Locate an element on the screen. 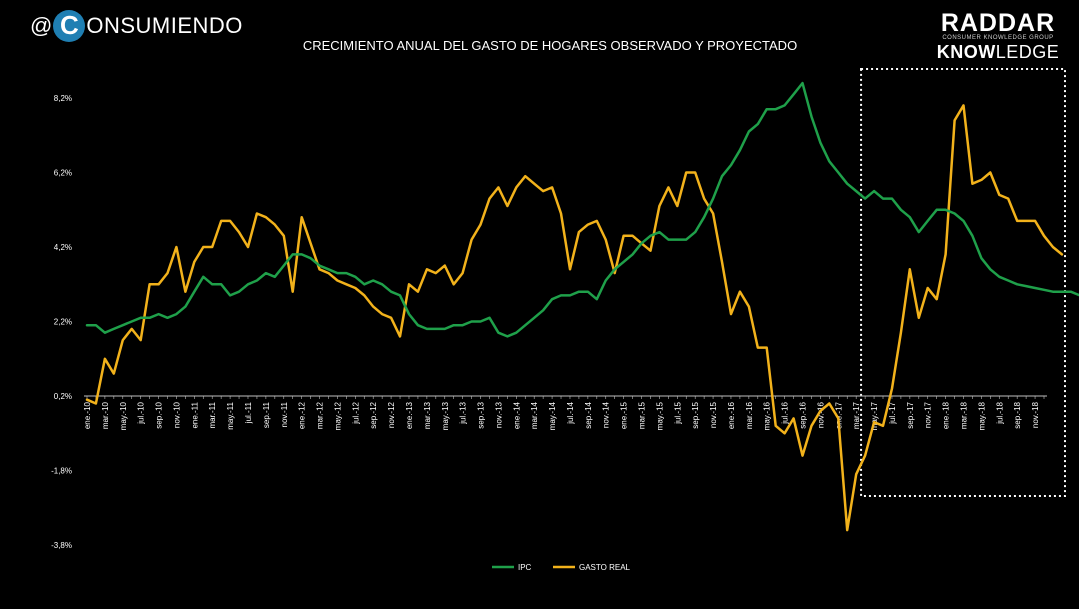 This screenshot has width=1079, height=609. x-tick-label: mar.-18 is located at coordinates (964, 415).